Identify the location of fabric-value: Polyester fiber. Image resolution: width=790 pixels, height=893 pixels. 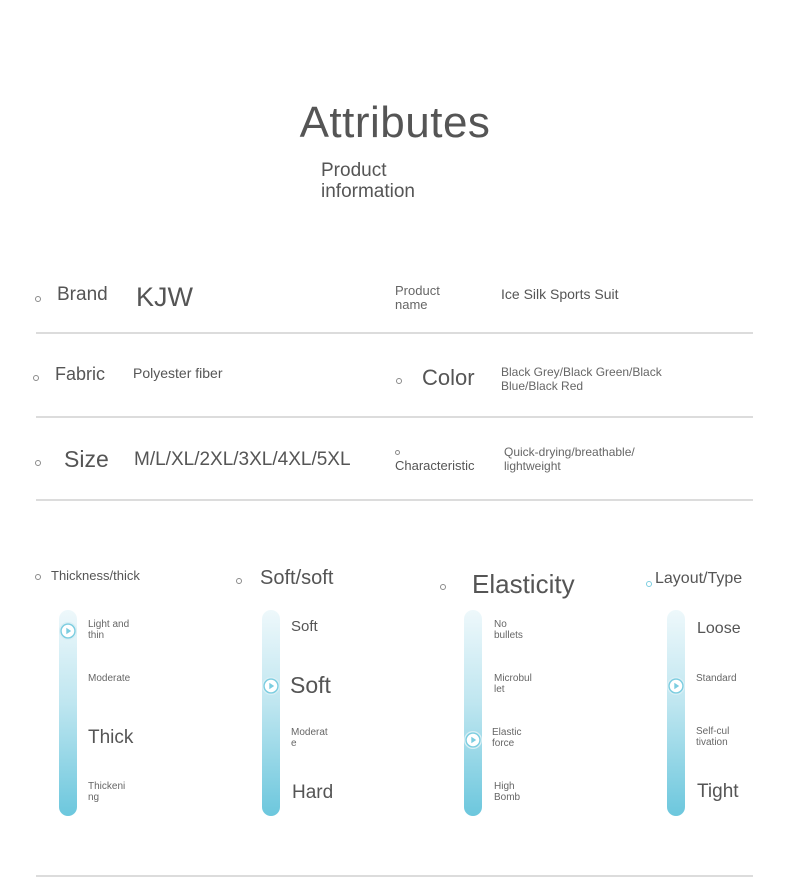
(178, 373).